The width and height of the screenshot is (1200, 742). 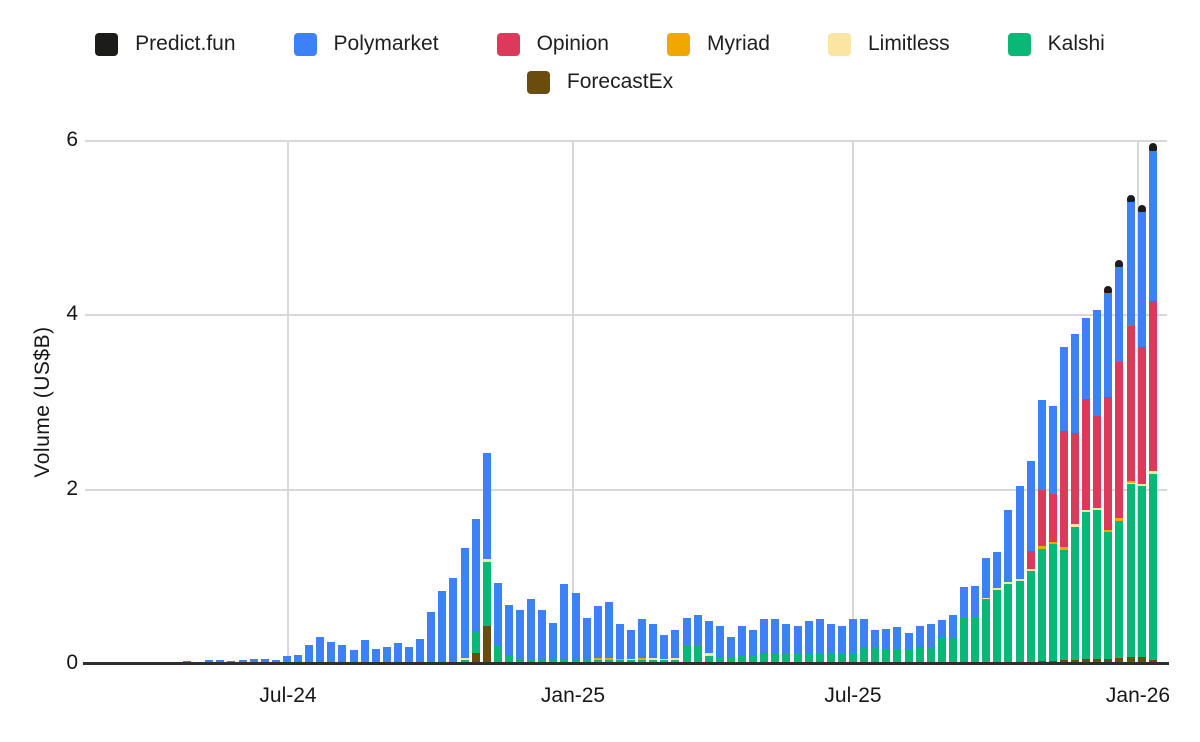 What do you see at coordinates (1056, 44) in the screenshot?
I see `legend-item-kalshi: Kalshi` at bounding box center [1056, 44].